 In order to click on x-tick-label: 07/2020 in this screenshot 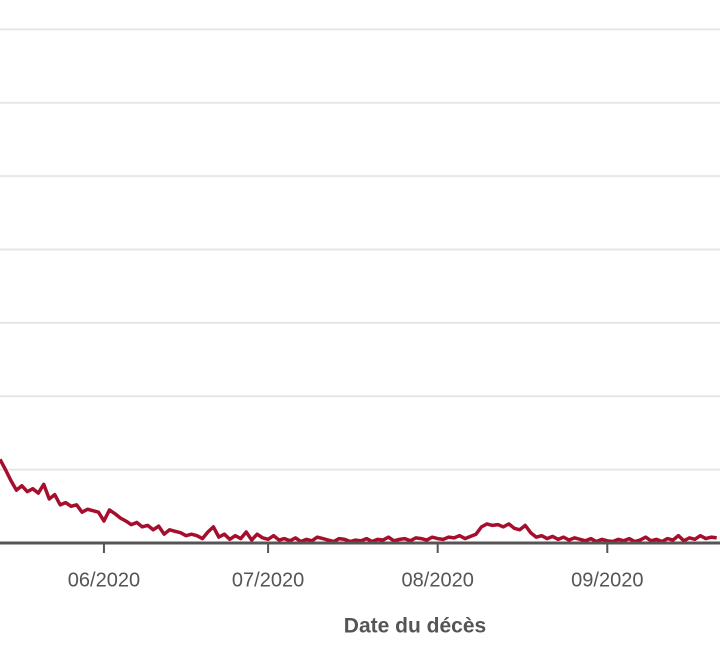, I will do `click(268, 580)`.